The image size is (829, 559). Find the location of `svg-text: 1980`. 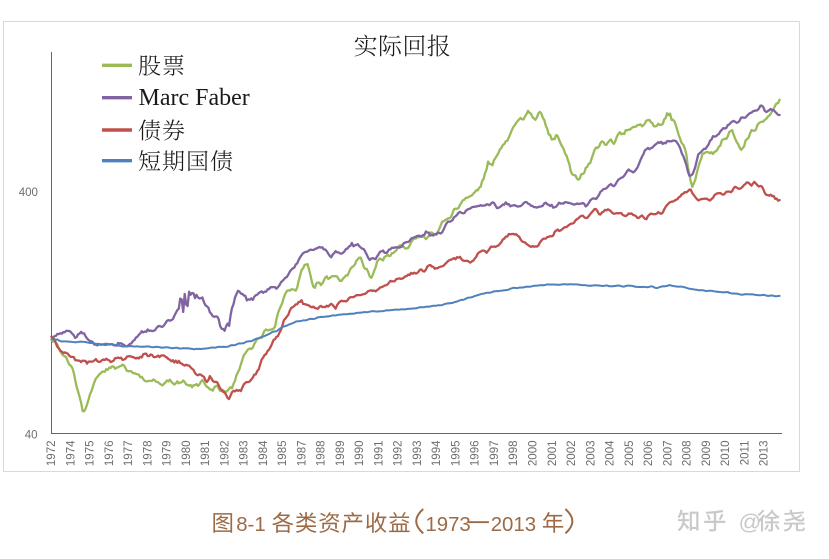

svg-text: 1980 is located at coordinates (187, 454).